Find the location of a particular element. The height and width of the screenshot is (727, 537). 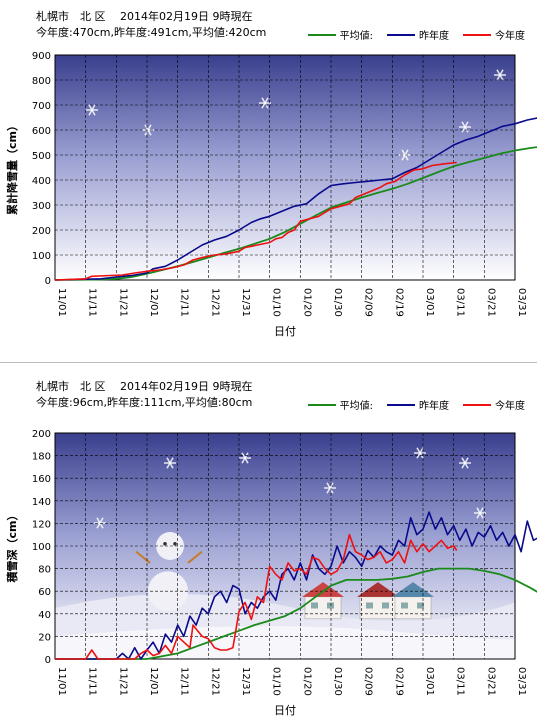

y-tick-label: 60 is located at coordinates (44, 592).